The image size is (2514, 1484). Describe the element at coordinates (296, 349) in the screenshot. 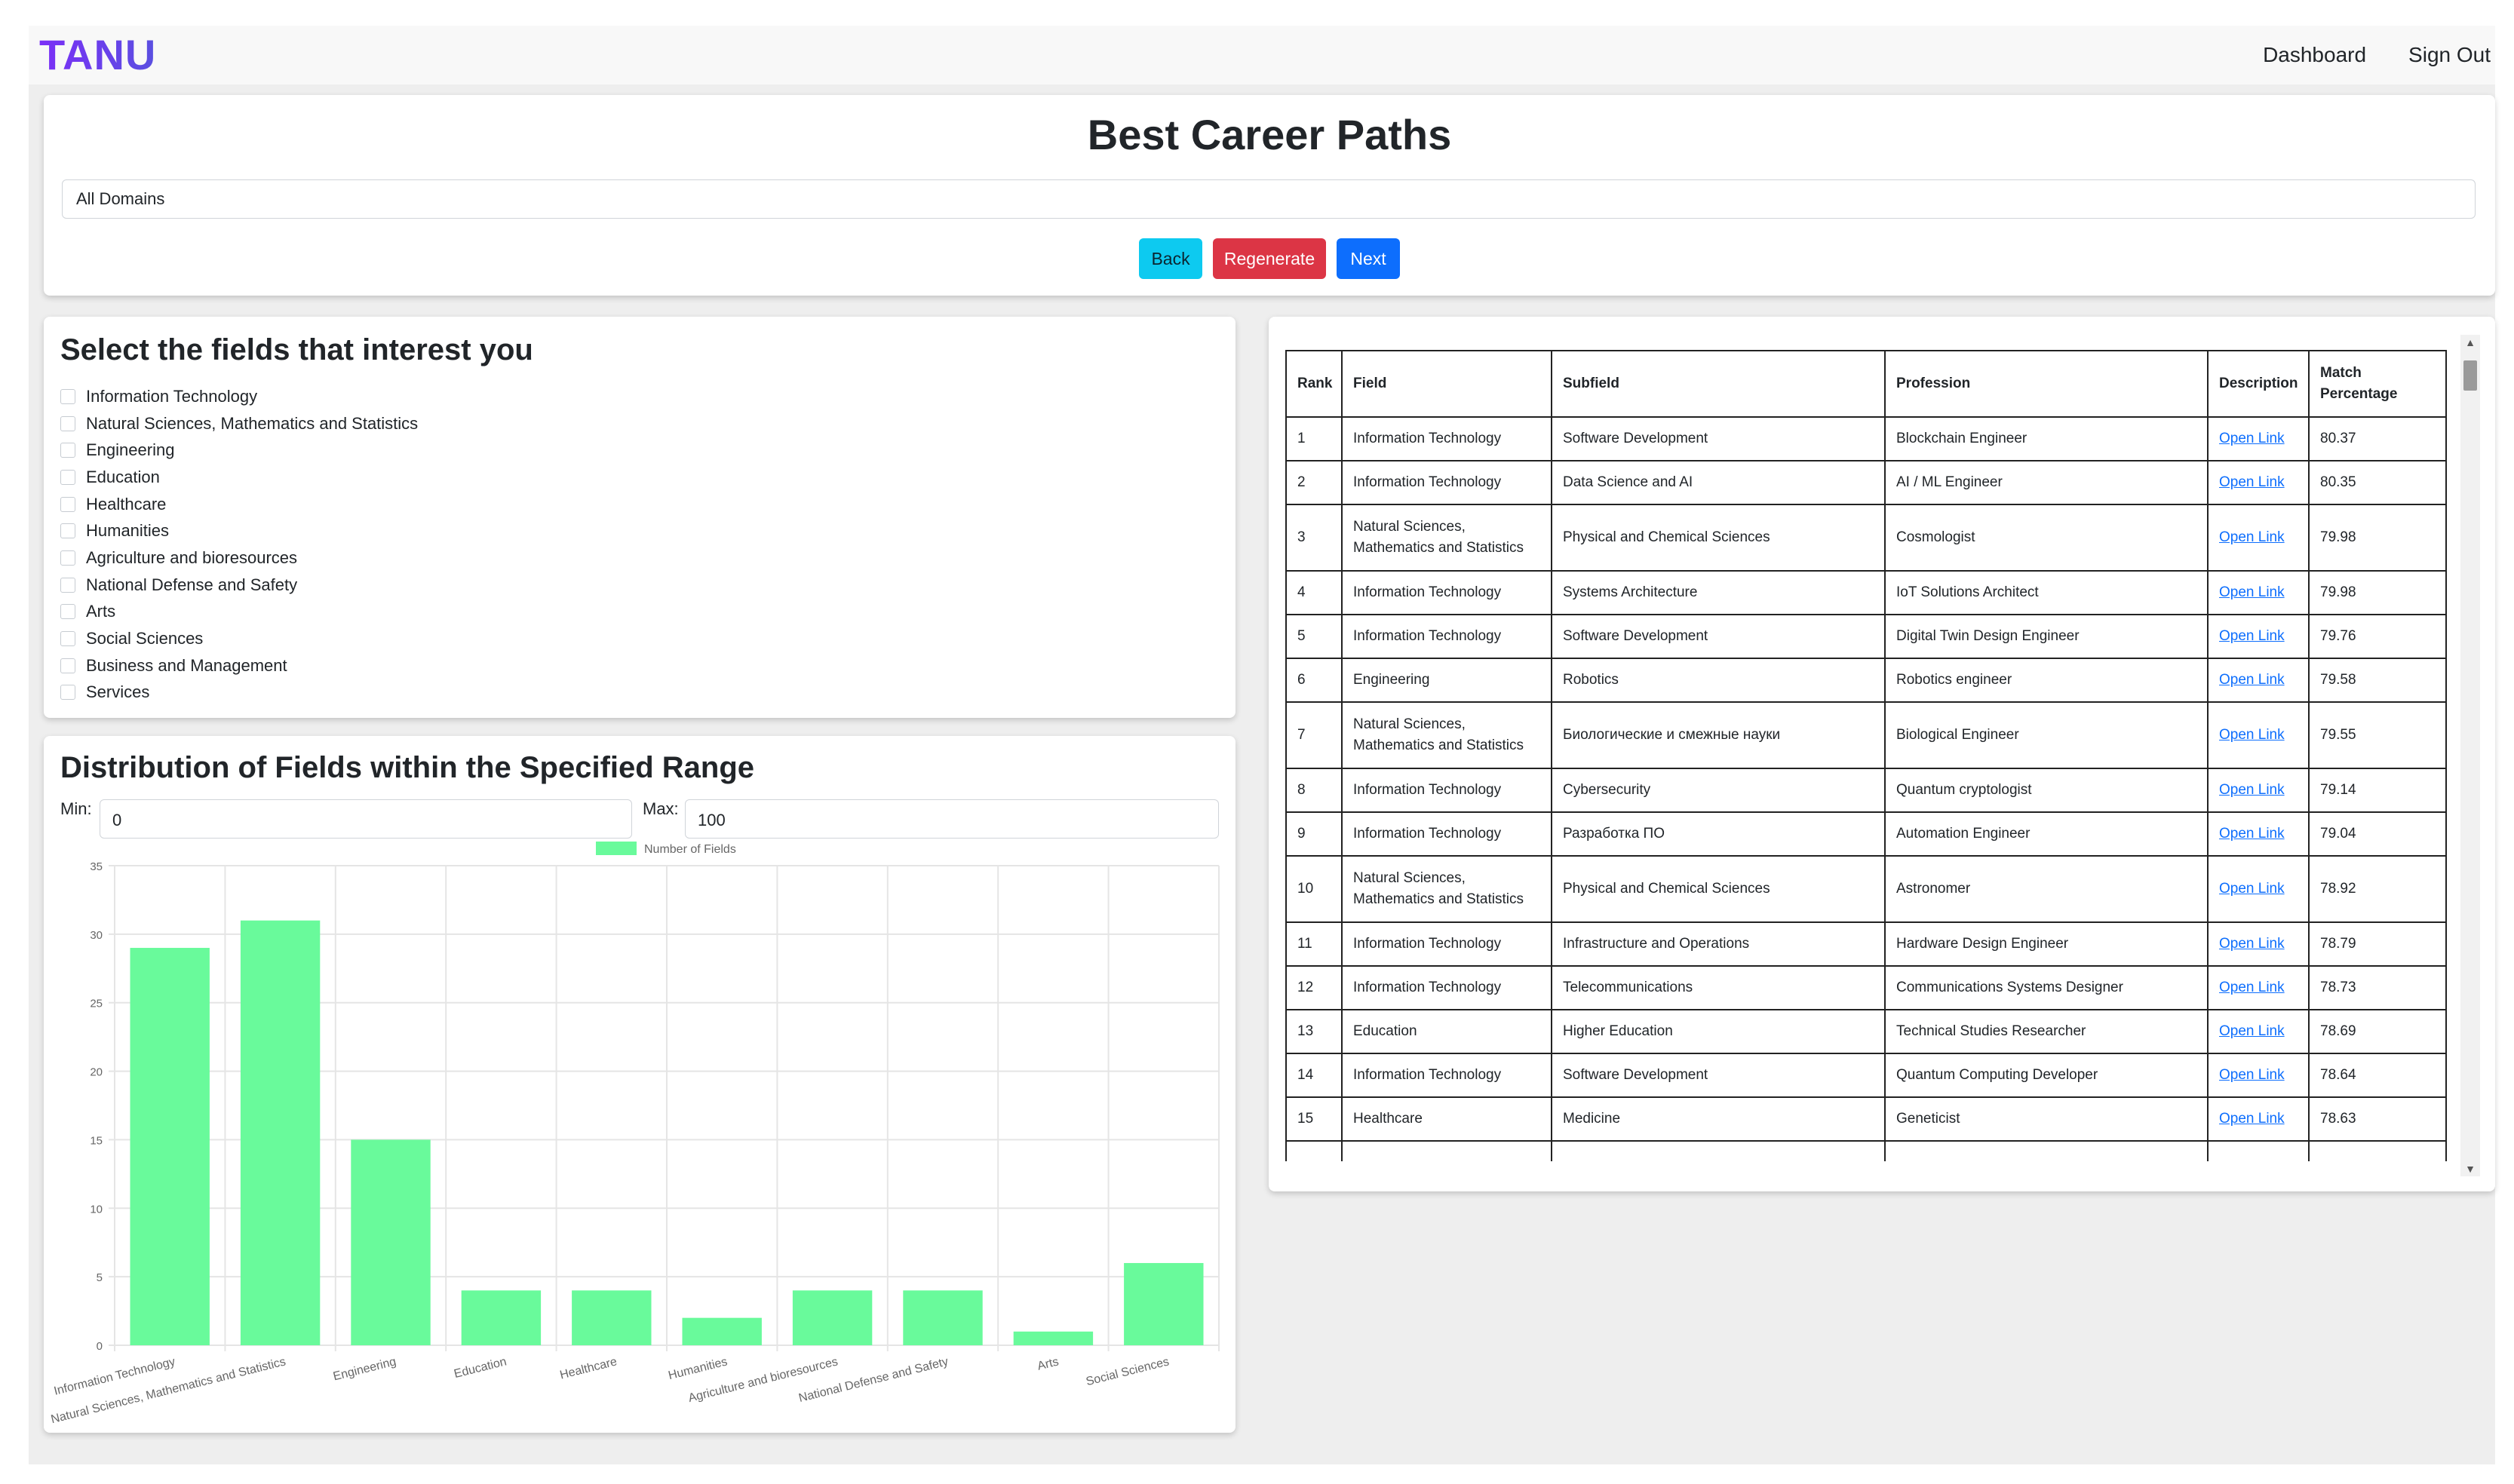

I see `fields-heading: Select the fields that interest you` at that location.